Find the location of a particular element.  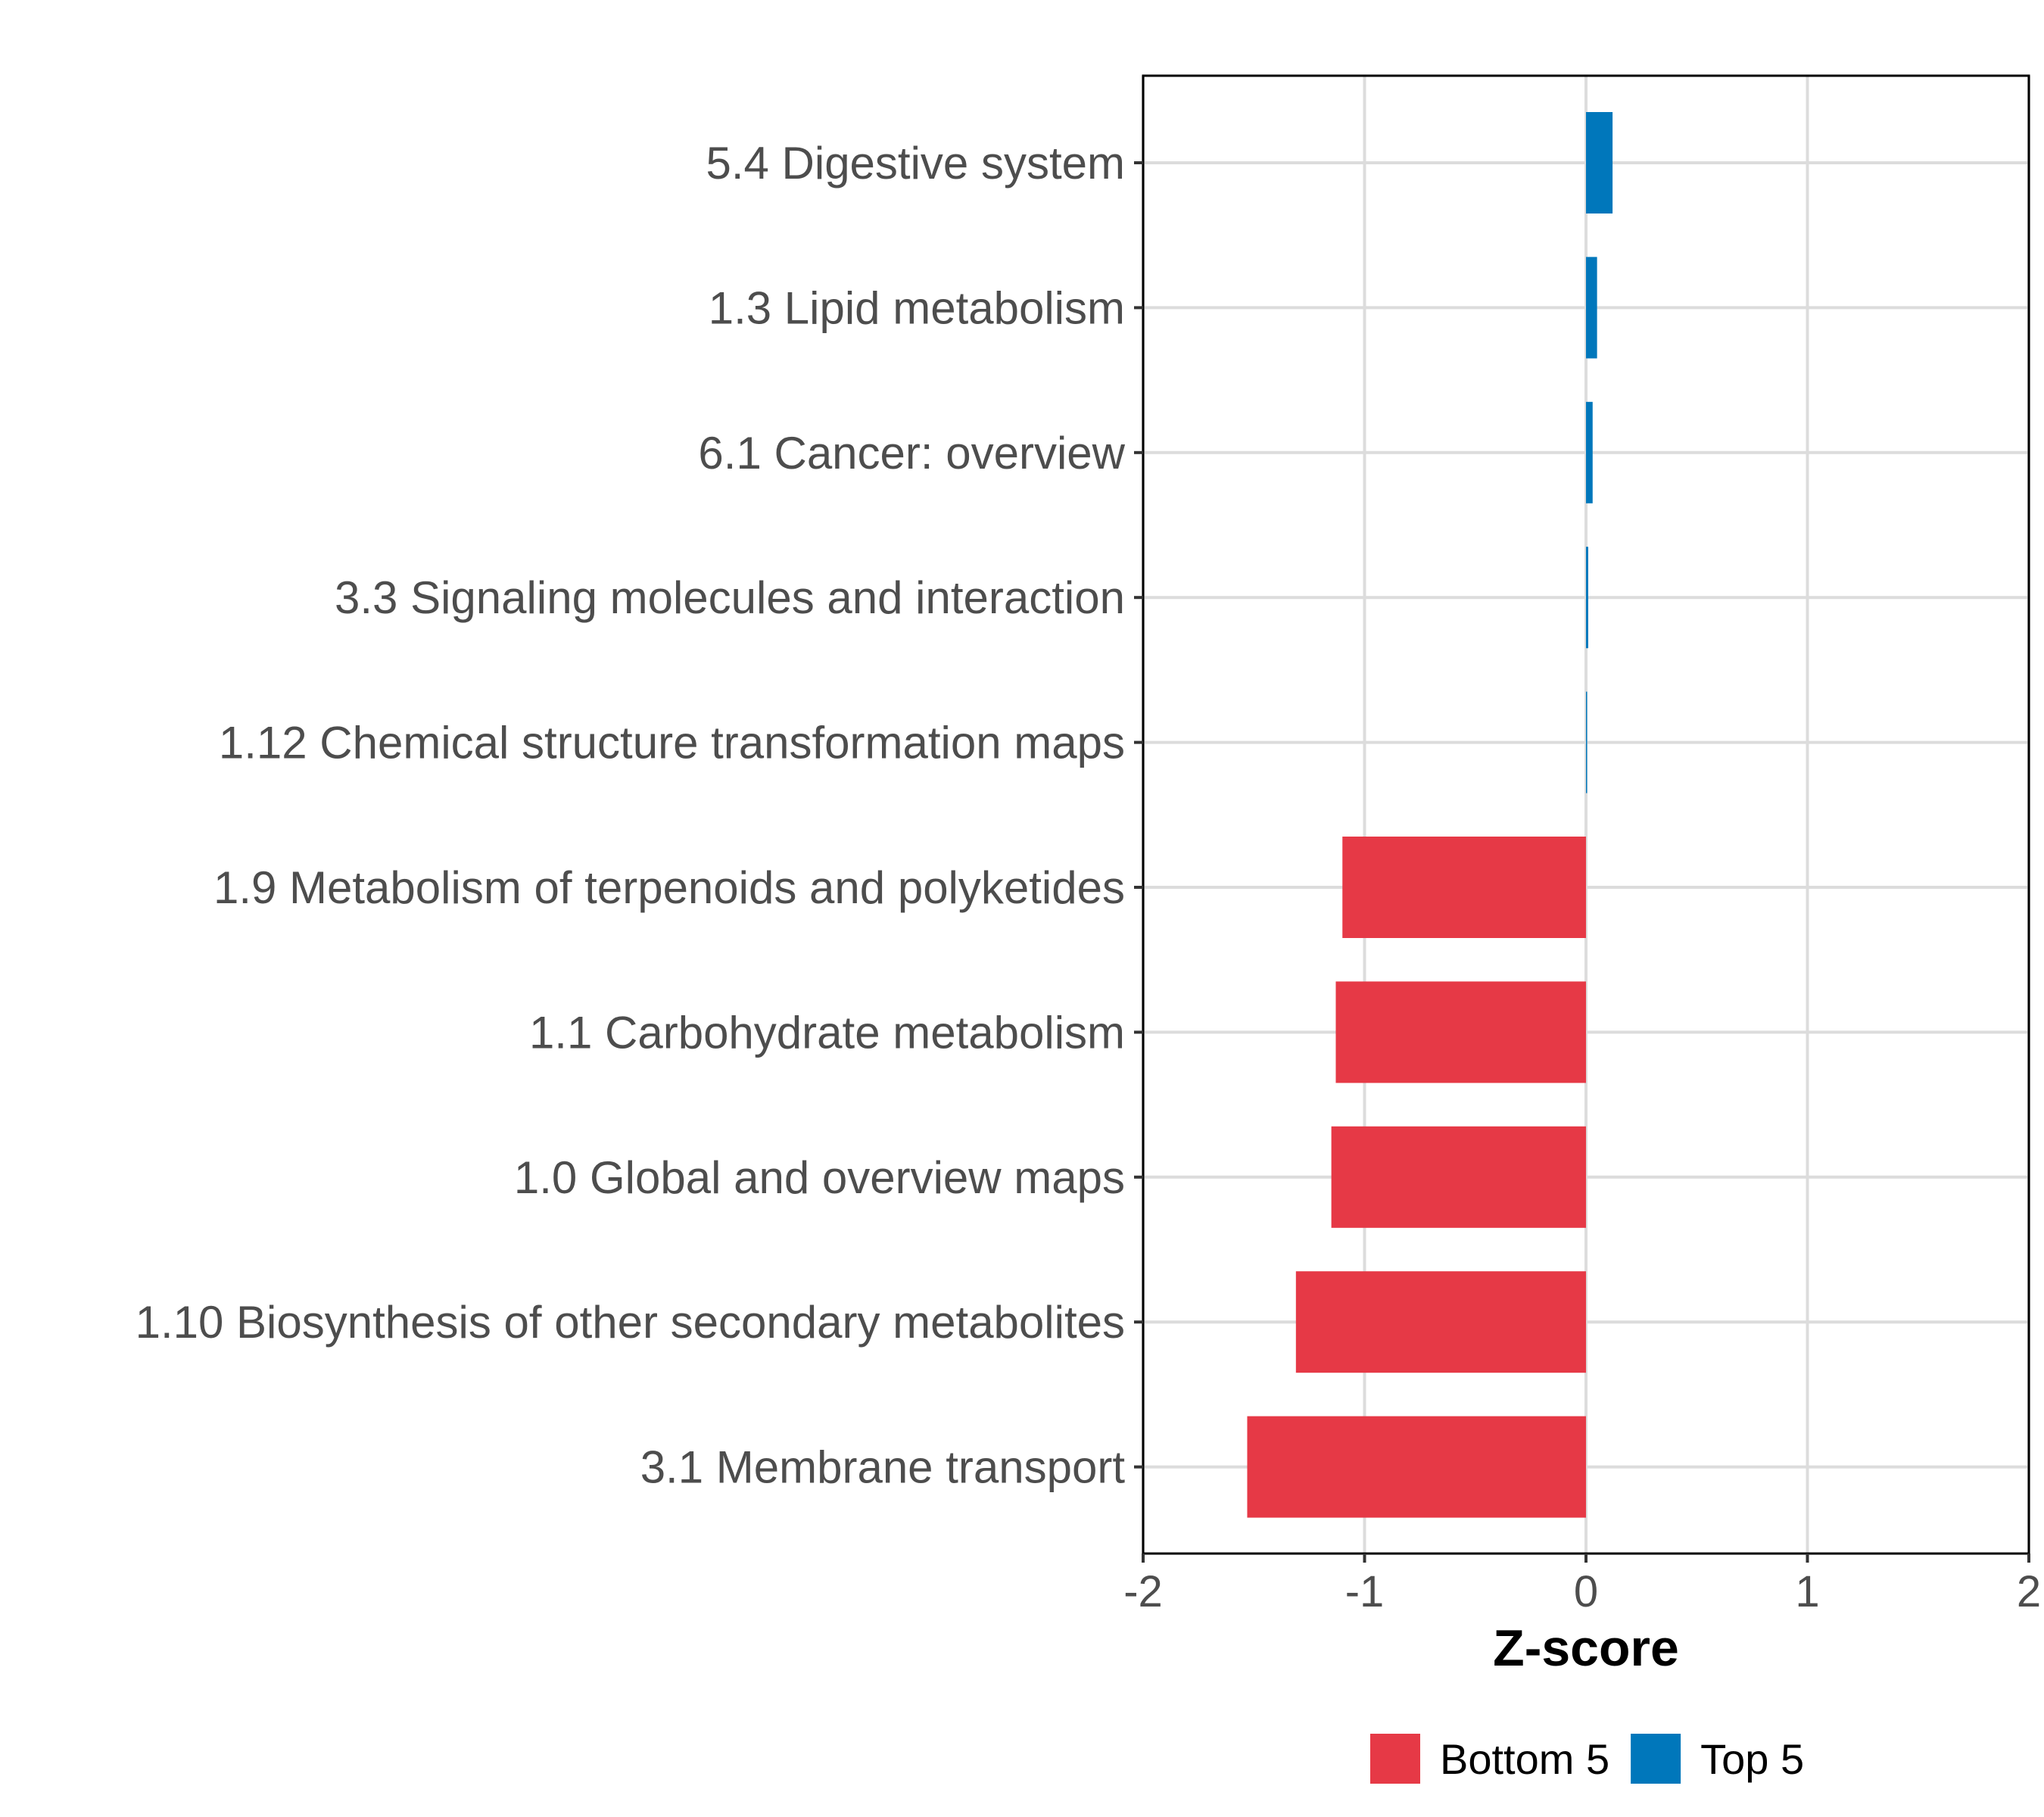

y-tick-label: 3.1 Membrane transport is located at coordinates (883, 1467).